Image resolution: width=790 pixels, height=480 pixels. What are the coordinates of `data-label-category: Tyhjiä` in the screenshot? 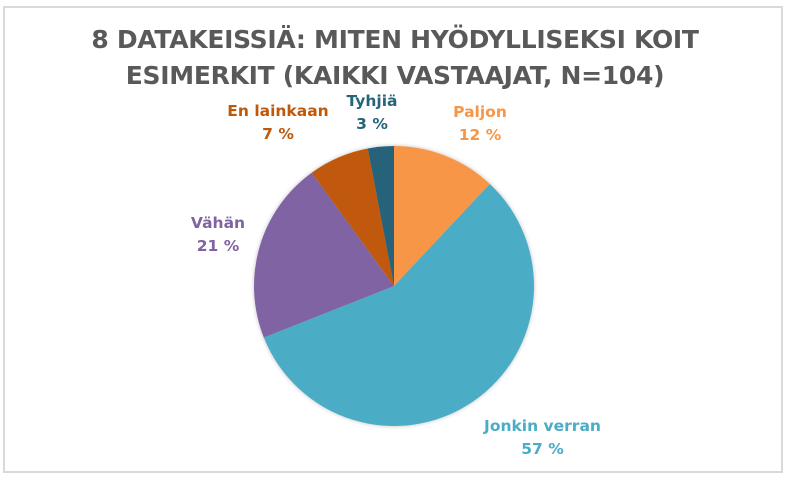 It's located at (372, 101).